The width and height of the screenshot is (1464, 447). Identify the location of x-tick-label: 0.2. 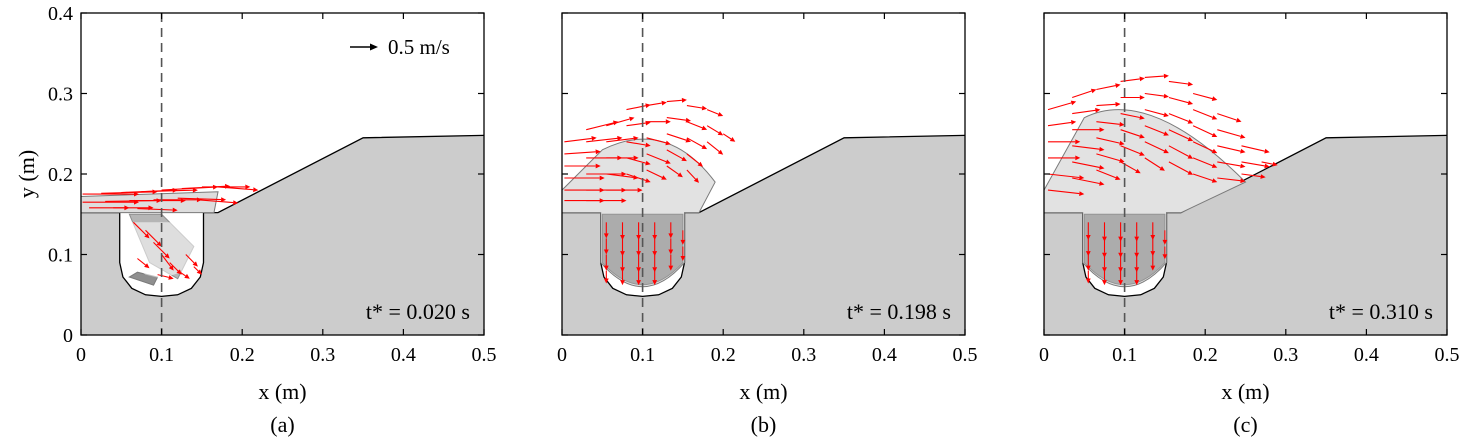
(242, 355).